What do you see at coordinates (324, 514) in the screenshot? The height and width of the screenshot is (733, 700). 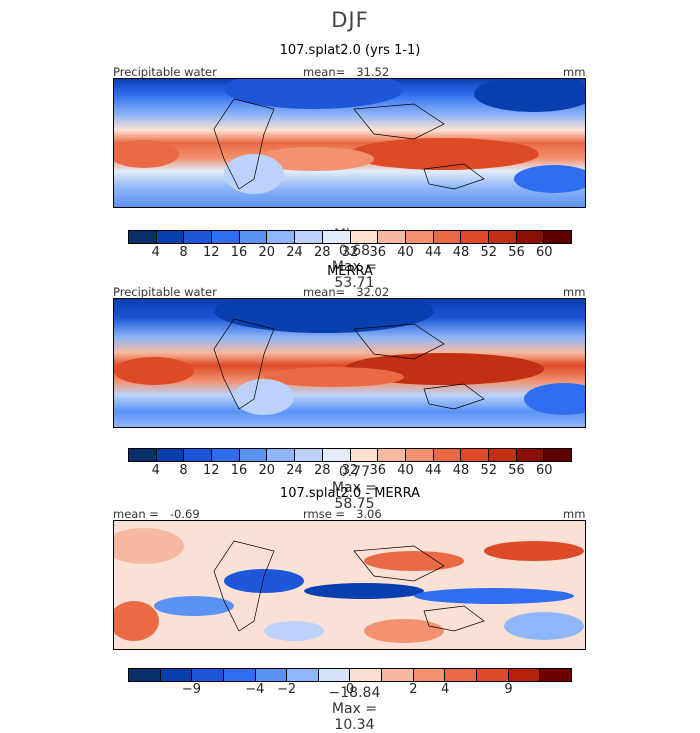 I see `panel3-rmse-label: rmse =` at bounding box center [324, 514].